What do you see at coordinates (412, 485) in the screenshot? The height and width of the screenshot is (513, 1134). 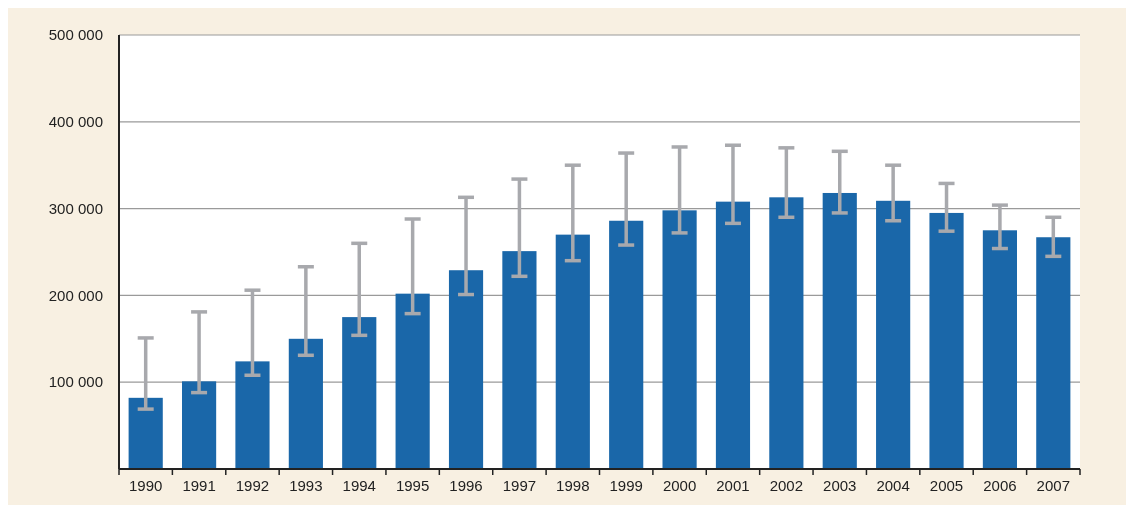 I see `x-tick-label: 1995` at bounding box center [412, 485].